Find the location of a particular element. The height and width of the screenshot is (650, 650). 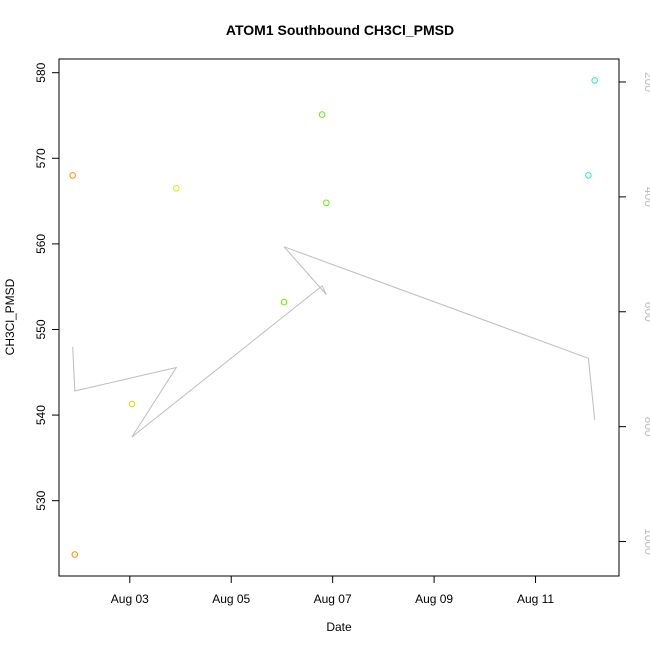

x-axis-label: Date is located at coordinates (339, 627).